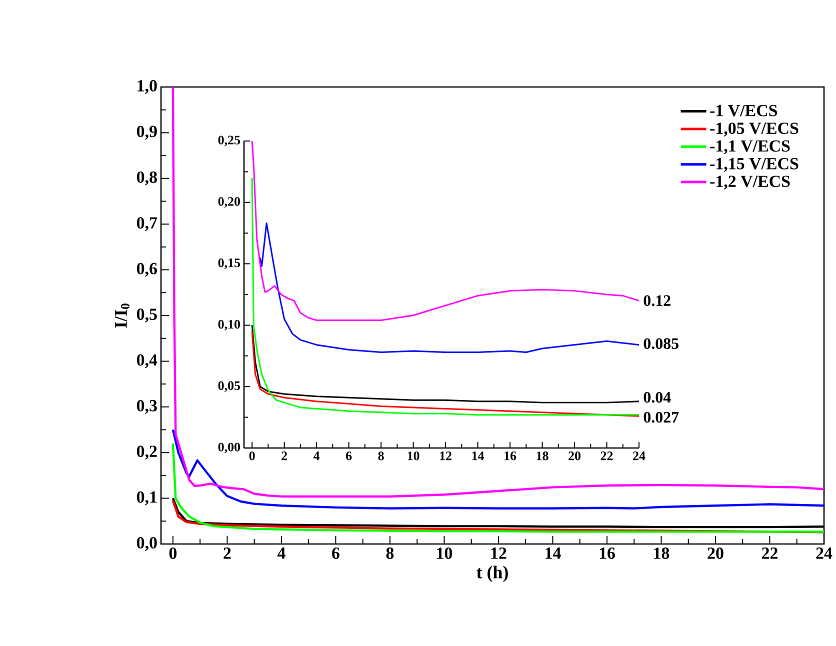 The height and width of the screenshot is (646, 836). I want to click on y-tick-label: 0,6, so click(146, 269).